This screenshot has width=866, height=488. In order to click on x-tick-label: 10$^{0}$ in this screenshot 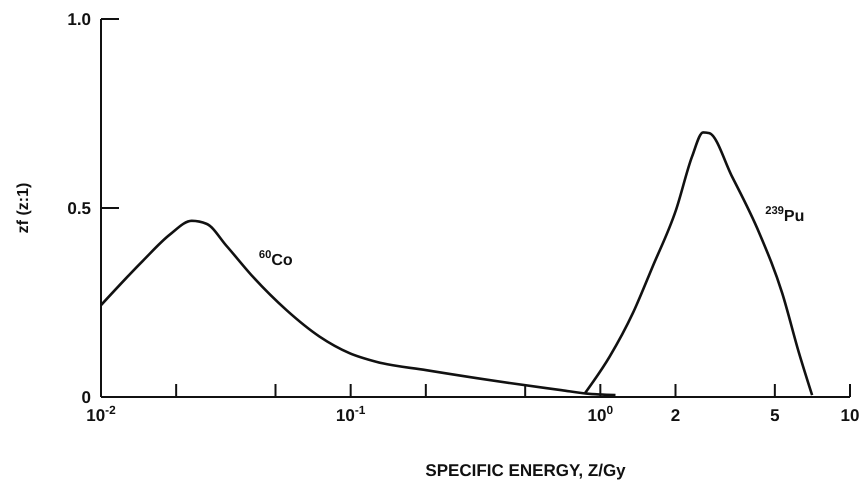, I will do `click(601, 414)`.